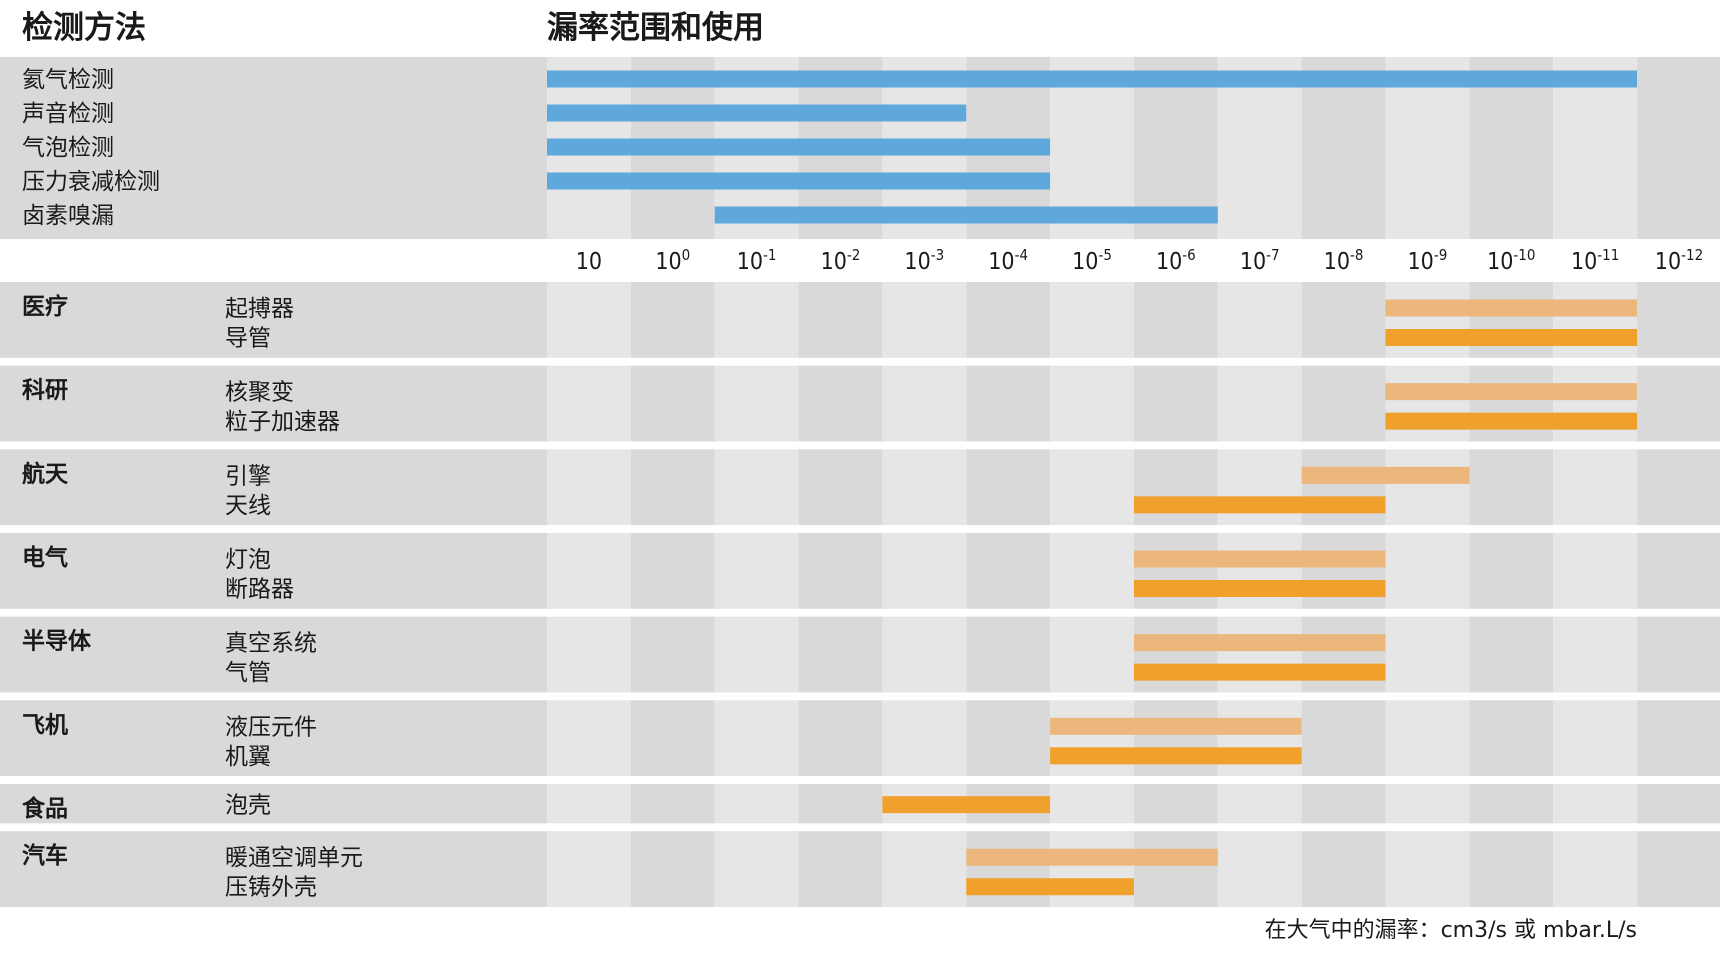 This screenshot has height=968, width=1720. What do you see at coordinates (248, 673) in the screenshot?
I see `app-item-label: 气管` at bounding box center [248, 673].